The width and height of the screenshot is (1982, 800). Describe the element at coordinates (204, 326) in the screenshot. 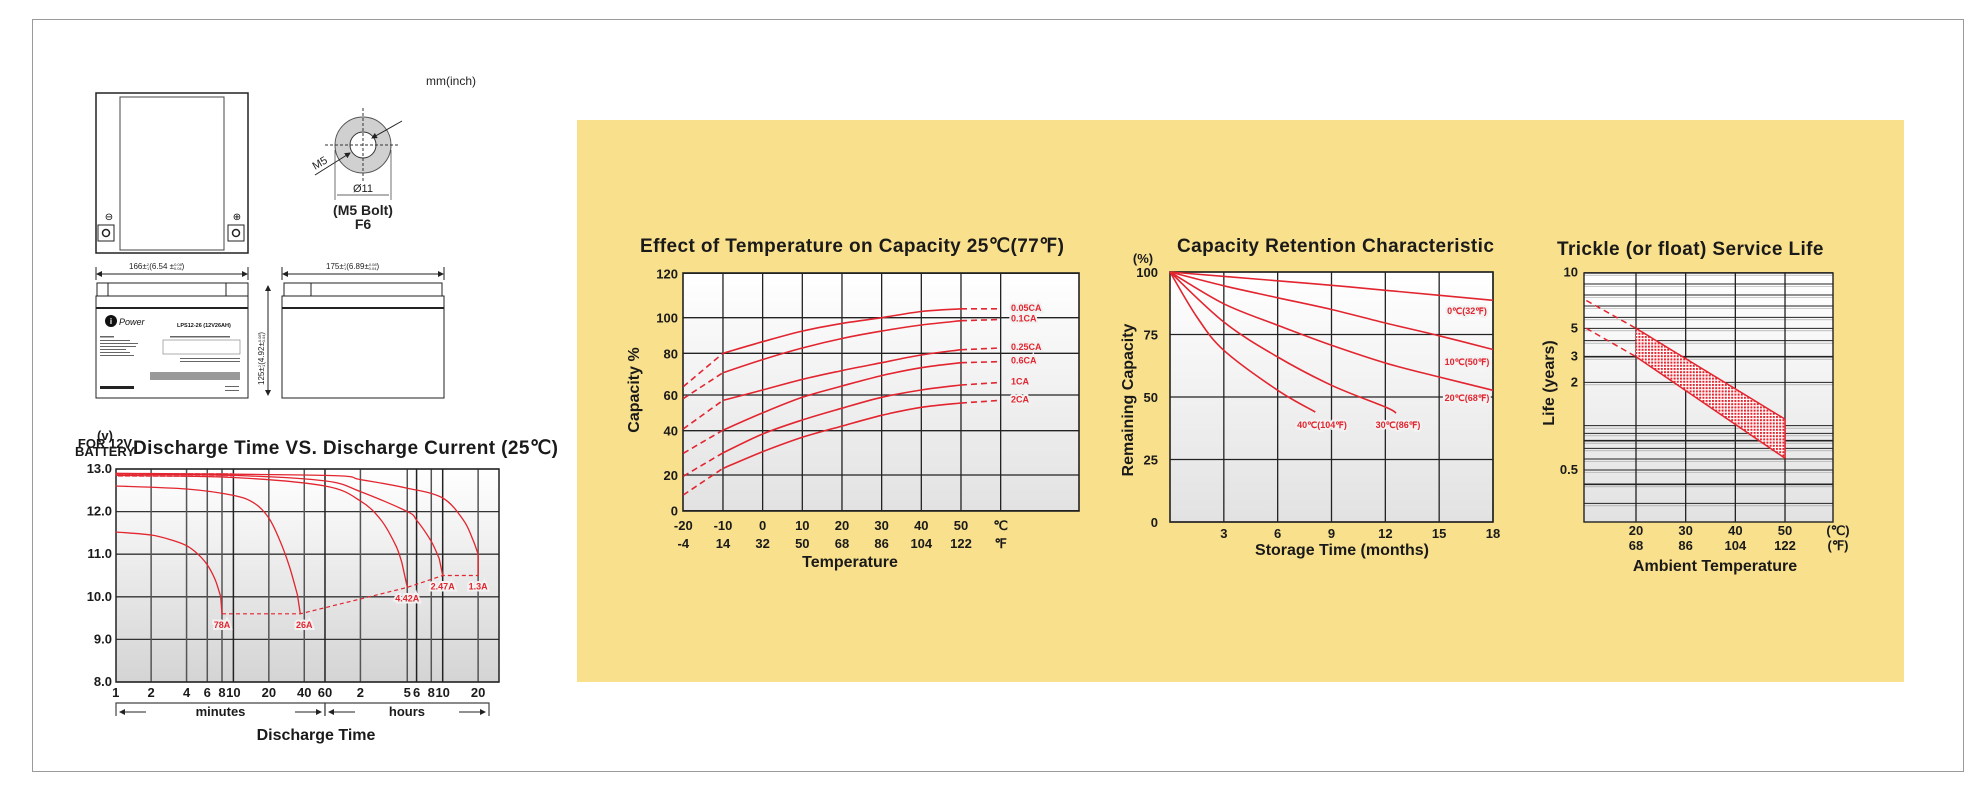

I see `model-label: LPS12-26 (12V26AH)` at that location.